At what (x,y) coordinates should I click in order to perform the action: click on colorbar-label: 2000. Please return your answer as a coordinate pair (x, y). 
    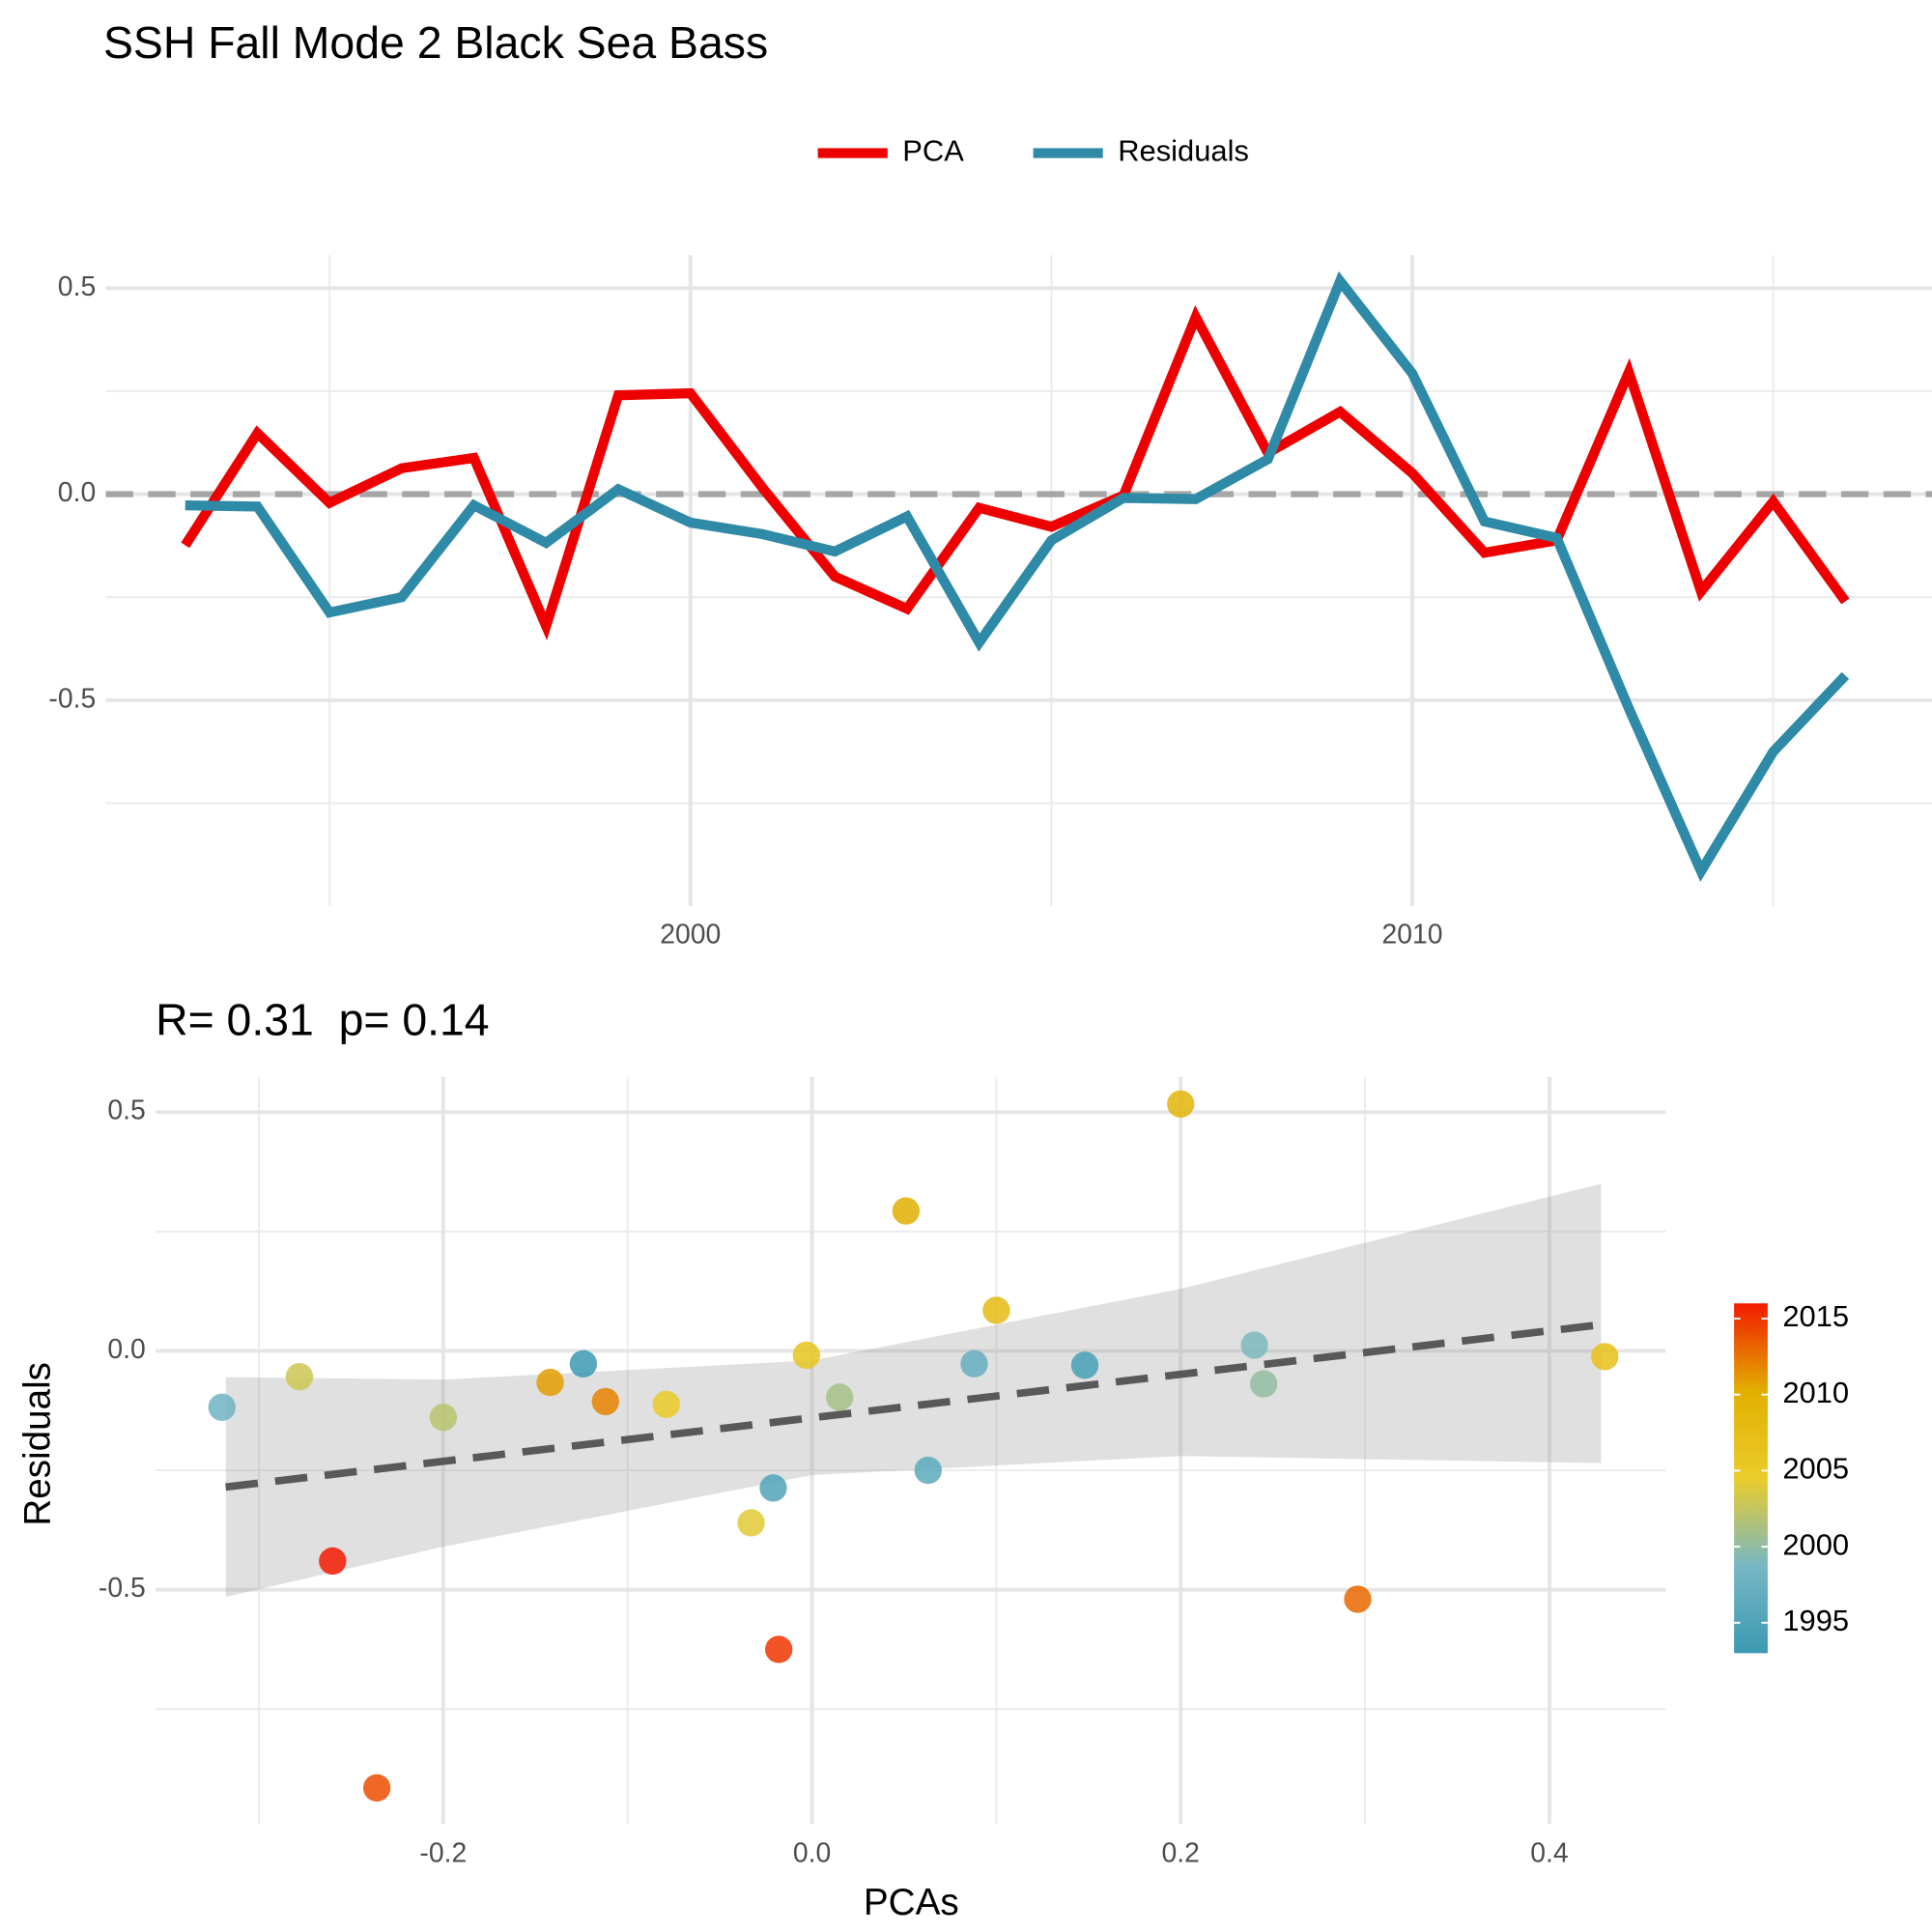
    Looking at the image, I should click on (1815, 1544).